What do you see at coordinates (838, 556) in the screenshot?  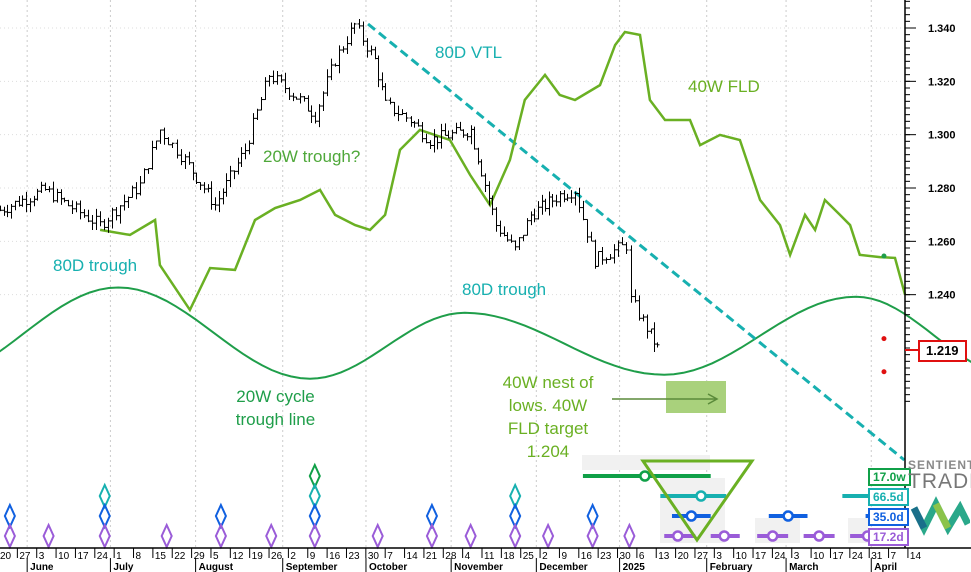 I see `x-tick-label: 17` at bounding box center [838, 556].